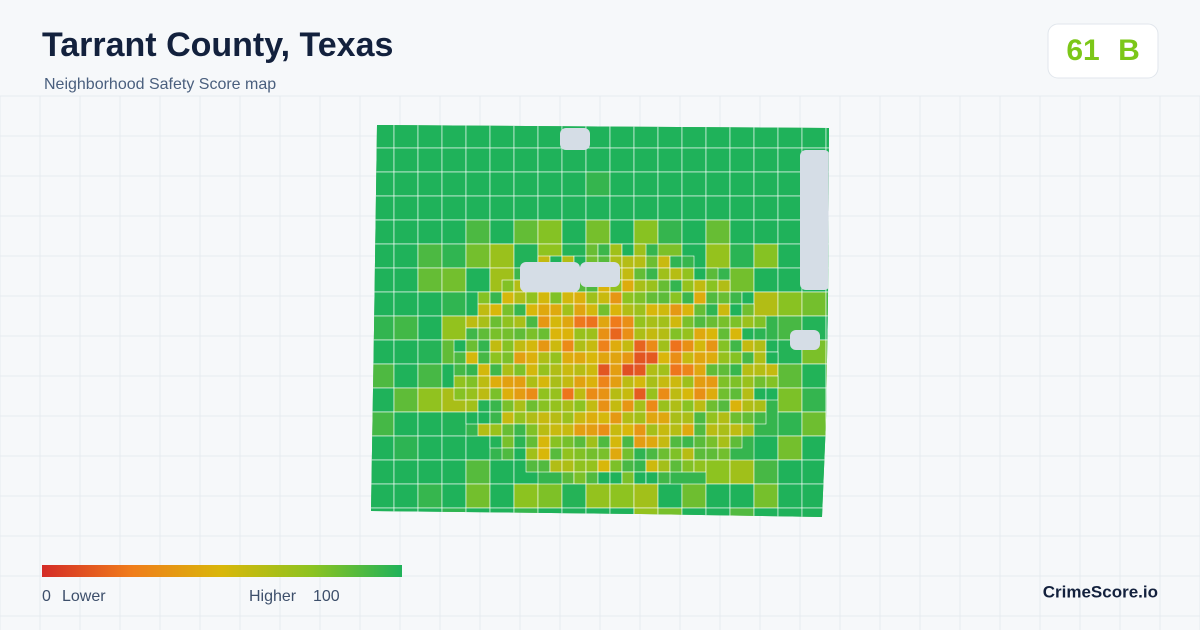 The image size is (1200, 630). Describe the element at coordinates (84, 596) in the screenshot. I see `legend-min-label: Lower` at that location.